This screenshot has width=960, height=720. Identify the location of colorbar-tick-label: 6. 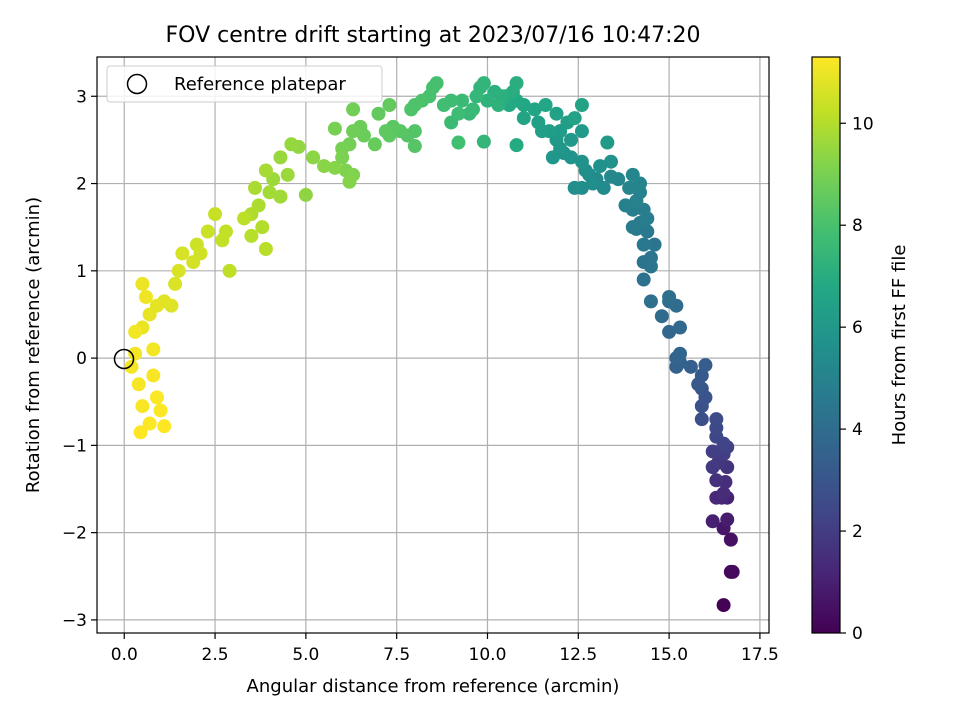
(857, 328).